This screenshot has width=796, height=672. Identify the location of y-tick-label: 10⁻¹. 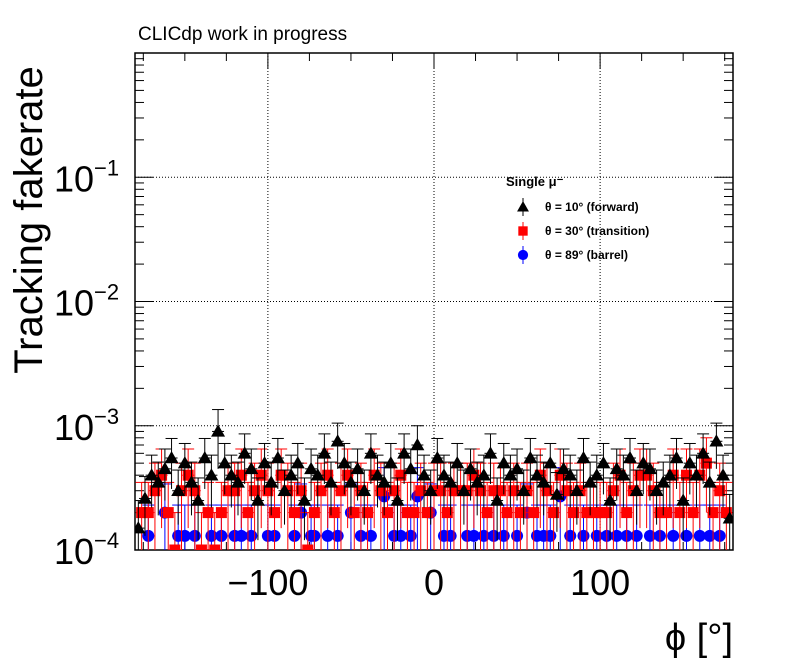
(86, 177).